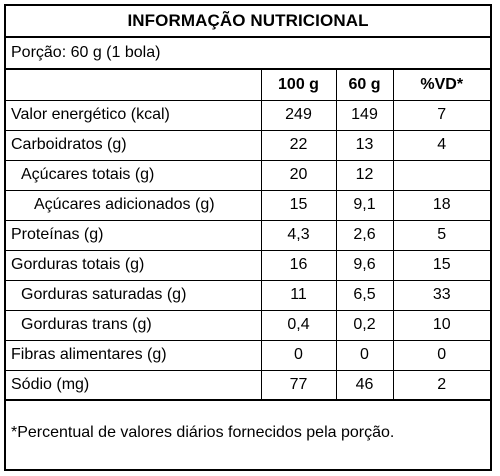 This screenshot has height=476, width=500. I want to click on table-row: Gorduras trans (g) 0,4 0,2 10, so click(248, 325).